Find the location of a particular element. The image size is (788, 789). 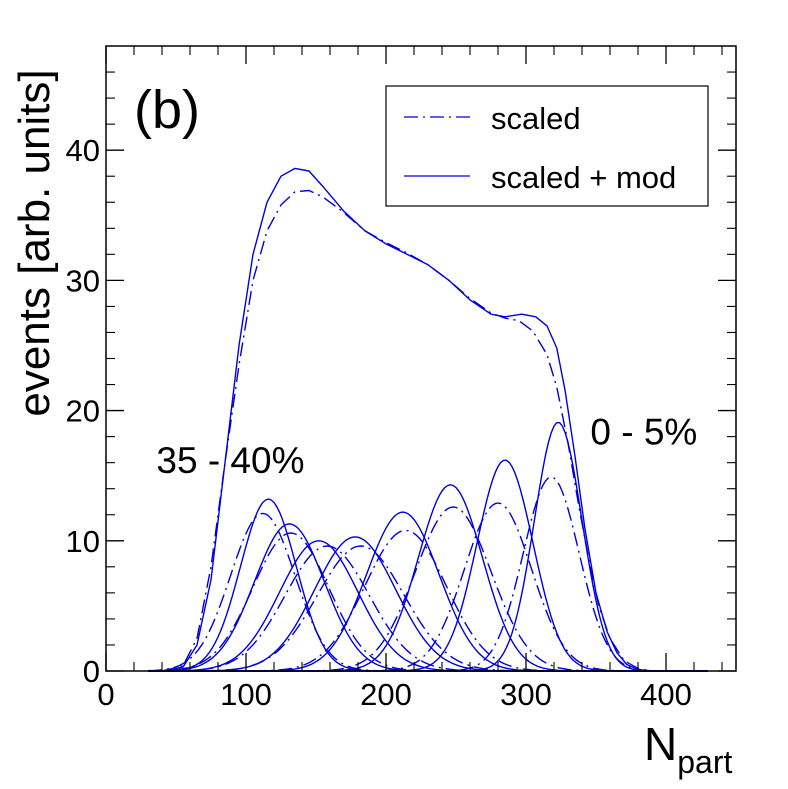

legend-box is located at coordinates (547, 146).